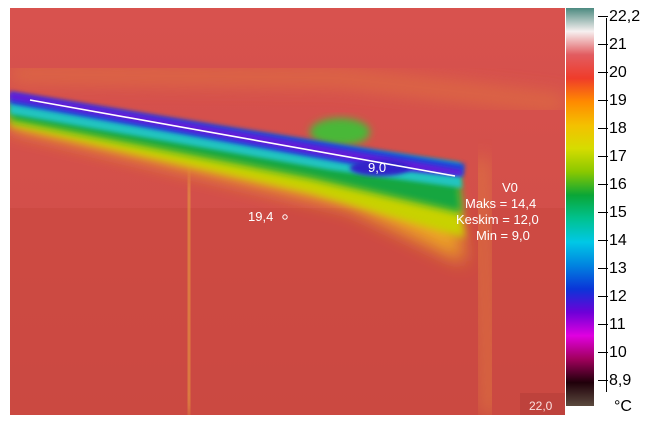 Image resolution: width=670 pixels, height=421 pixels. I want to click on scale-axis-line, so click(606, 205).